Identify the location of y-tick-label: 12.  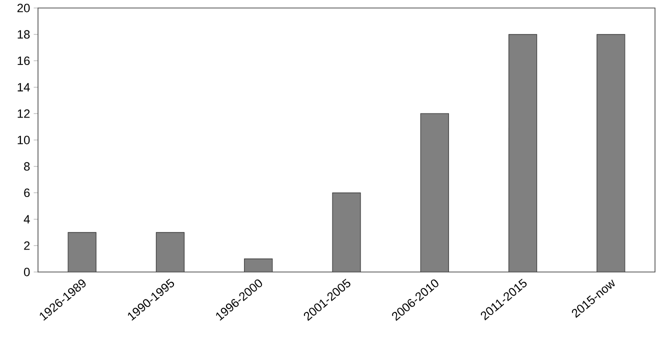
(24, 113).